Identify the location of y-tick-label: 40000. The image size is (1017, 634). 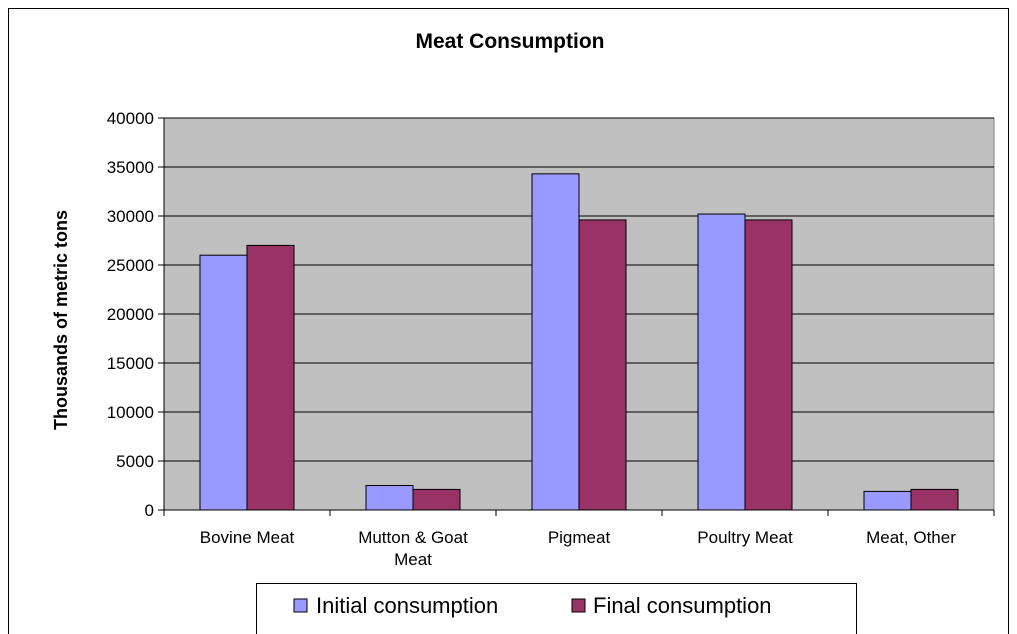
(130, 118).